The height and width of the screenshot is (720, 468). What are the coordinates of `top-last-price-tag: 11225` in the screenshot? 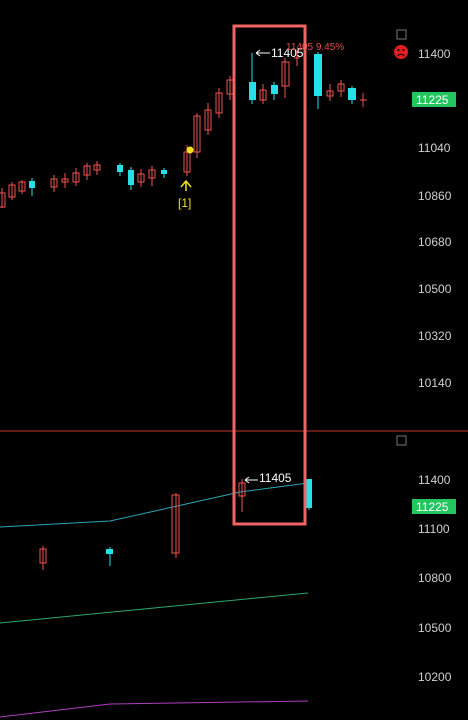 It's located at (434, 99).